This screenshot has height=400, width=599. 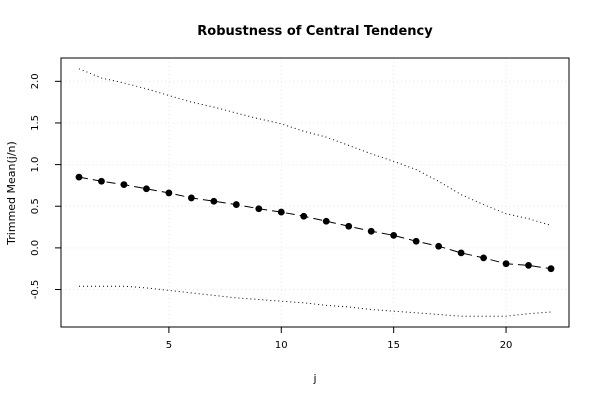 I want to click on y-axis: -0.5 0.0 0.5 1.0 1.5 2.0, so click(x=46, y=186).